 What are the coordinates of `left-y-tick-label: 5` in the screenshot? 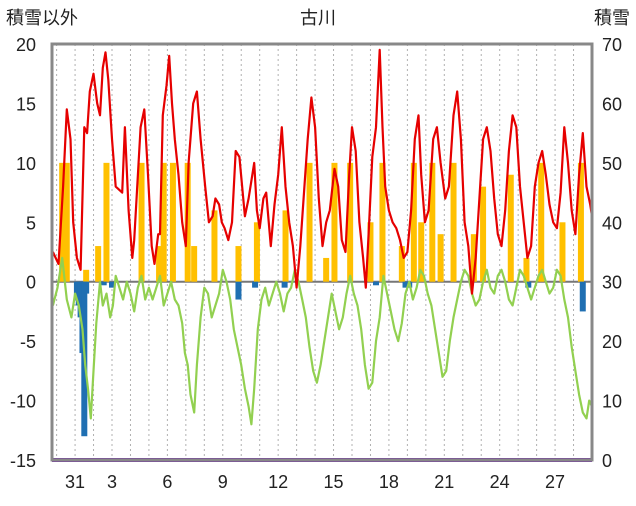 It's located at (31, 223).